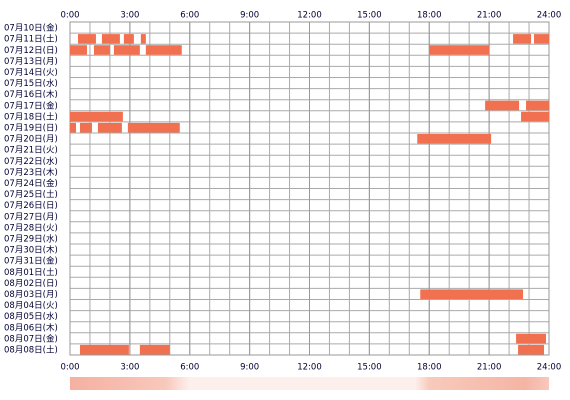  What do you see at coordinates (31, 306) in the screenshot?
I see `row-label: 08月04日(火)` at bounding box center [31, 306].